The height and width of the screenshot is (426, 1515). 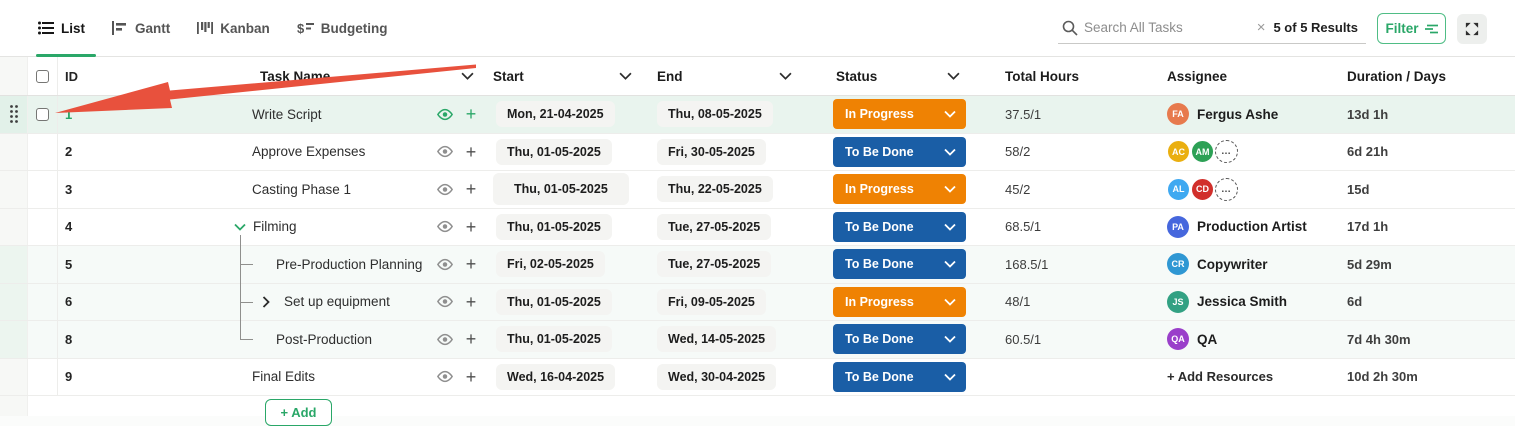 What do you see at coordinates (1411, 28) in the screenshot?
I see `filter-button: Filter` at bounding box center [1411, 28].